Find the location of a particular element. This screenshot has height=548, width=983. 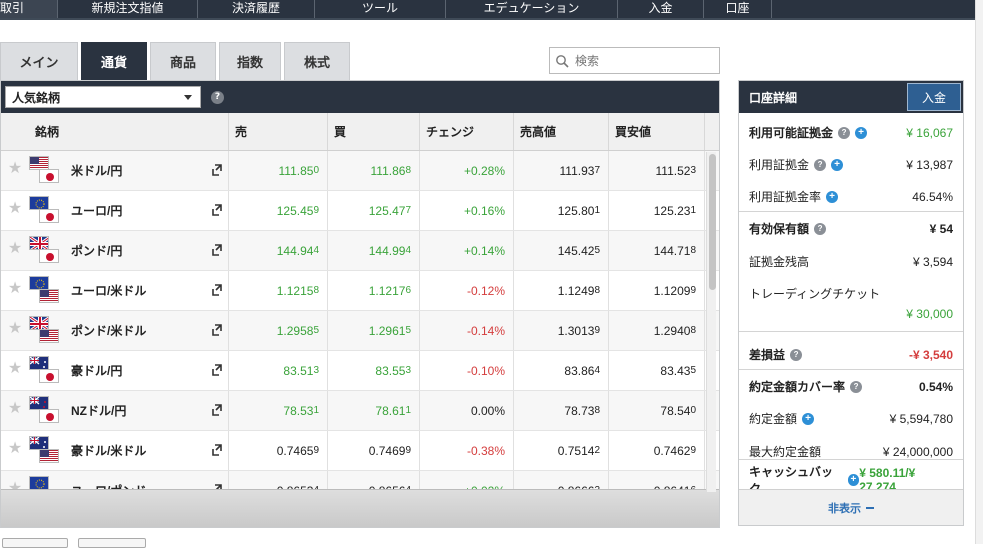

instrument-filter-select: 人気銘柄 is located at coordinates (103, 97).